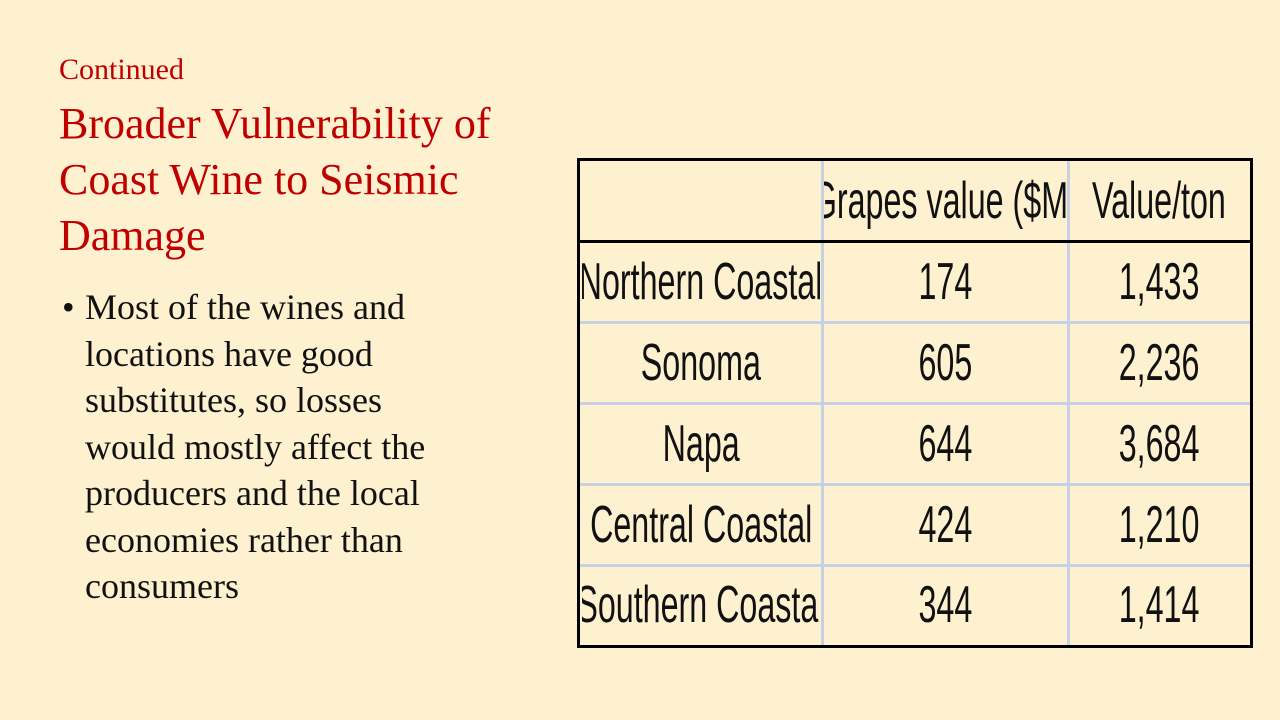 This screenshot has height=720, width=1280. I want to click on table-cell: 424, so click(945, 524).